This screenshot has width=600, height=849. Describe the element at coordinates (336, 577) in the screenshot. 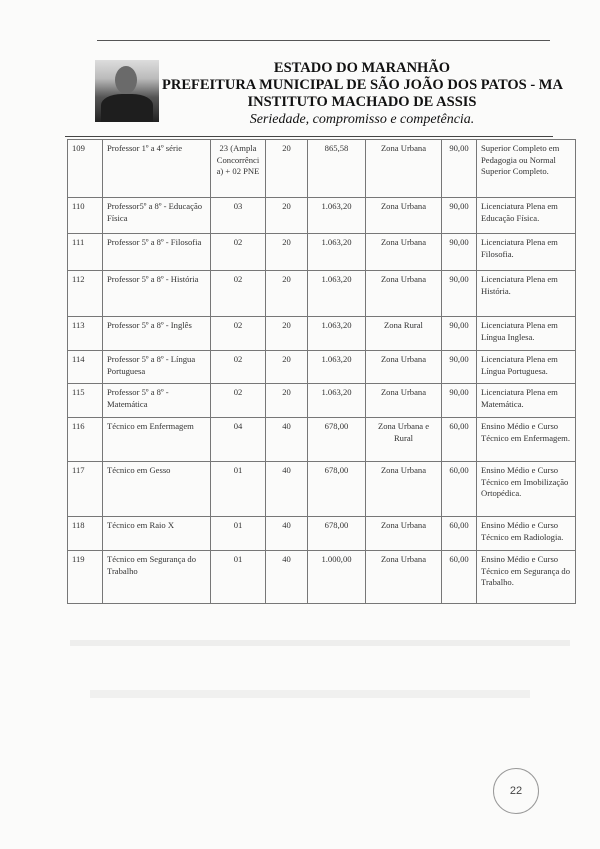

I see `cell-salario: 1.000,00` at that location.